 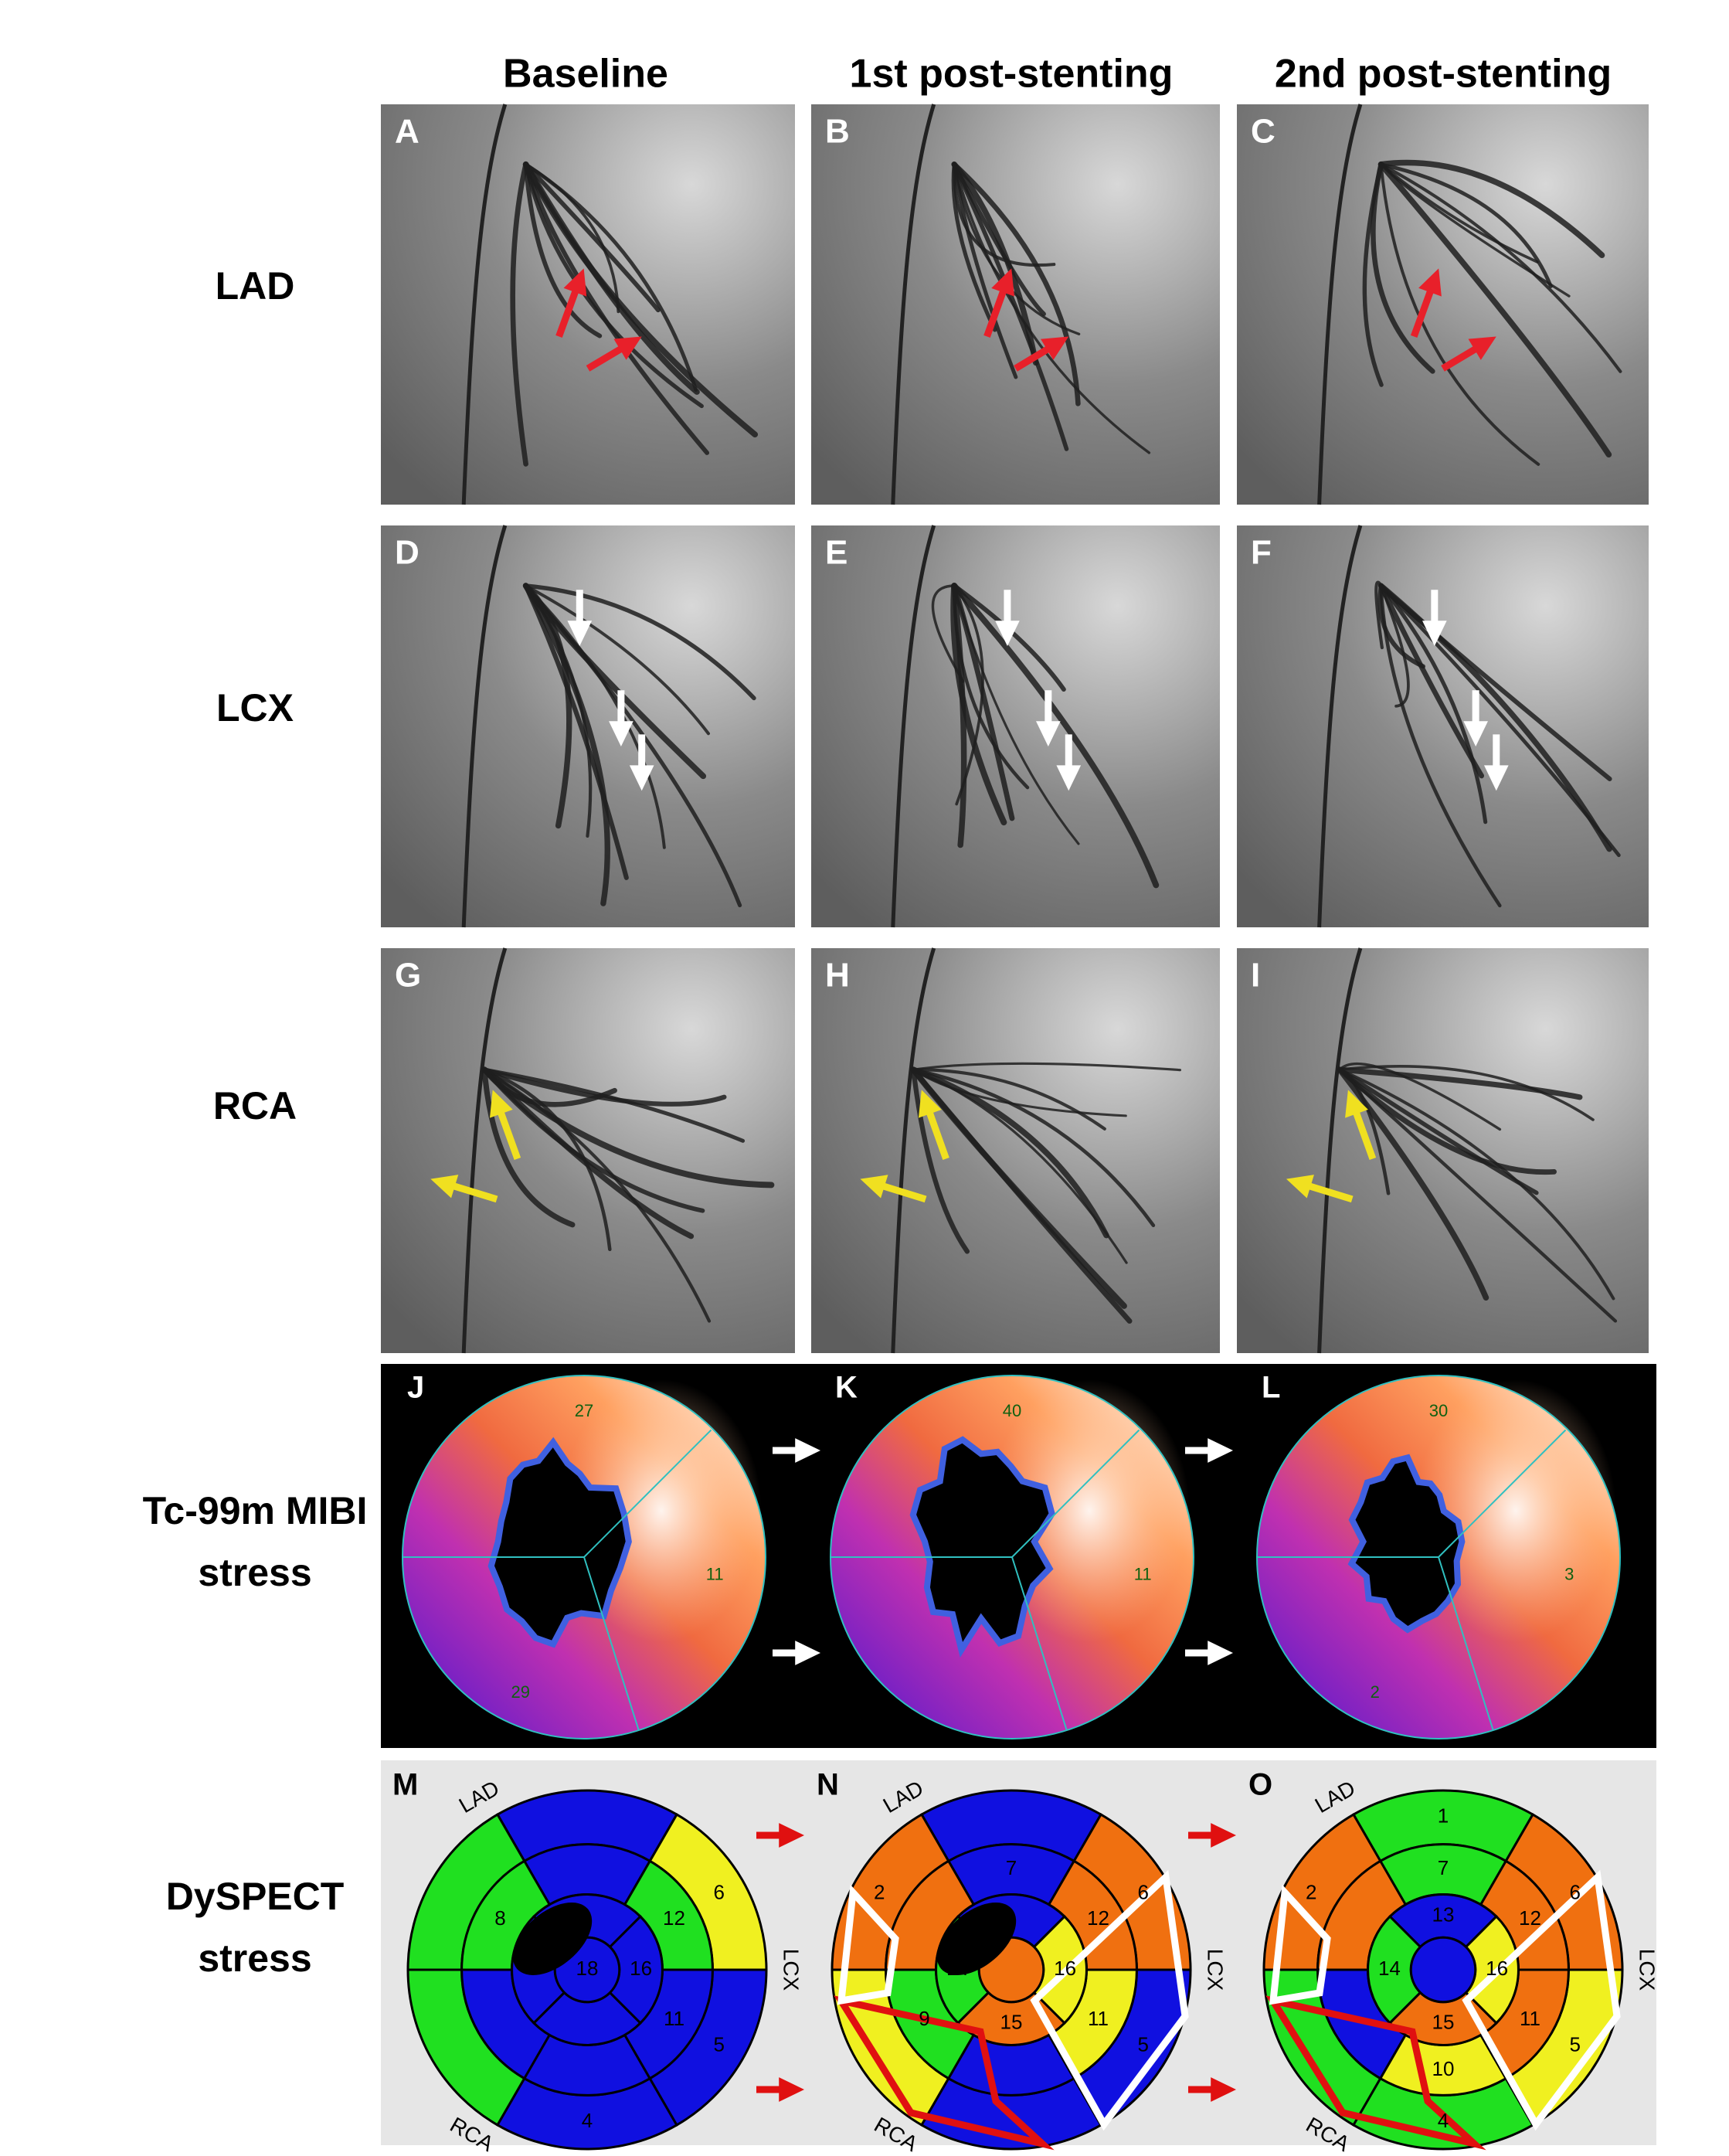 What do you see at coordinates (255, 286) in the screenshot?
I see `row-label: LAD` at bounding box center [255, 286].